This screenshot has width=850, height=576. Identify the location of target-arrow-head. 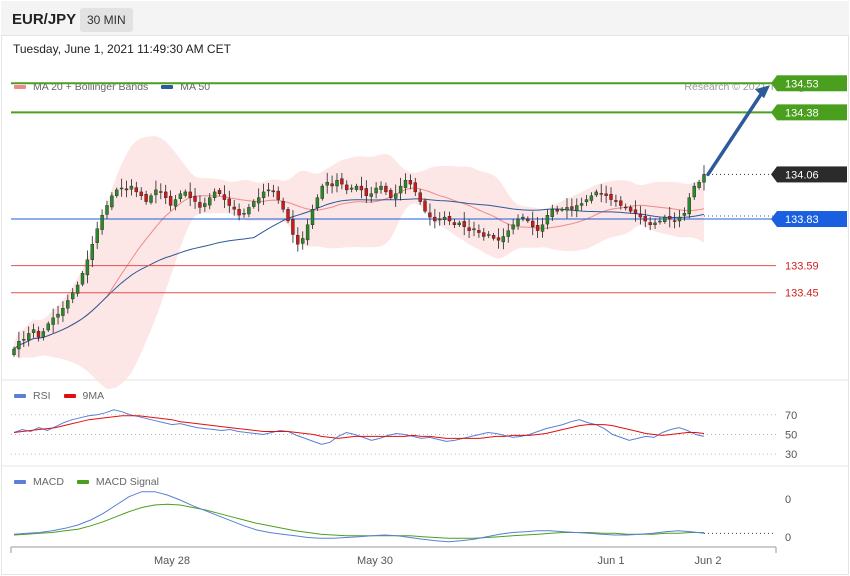
(762, 92).